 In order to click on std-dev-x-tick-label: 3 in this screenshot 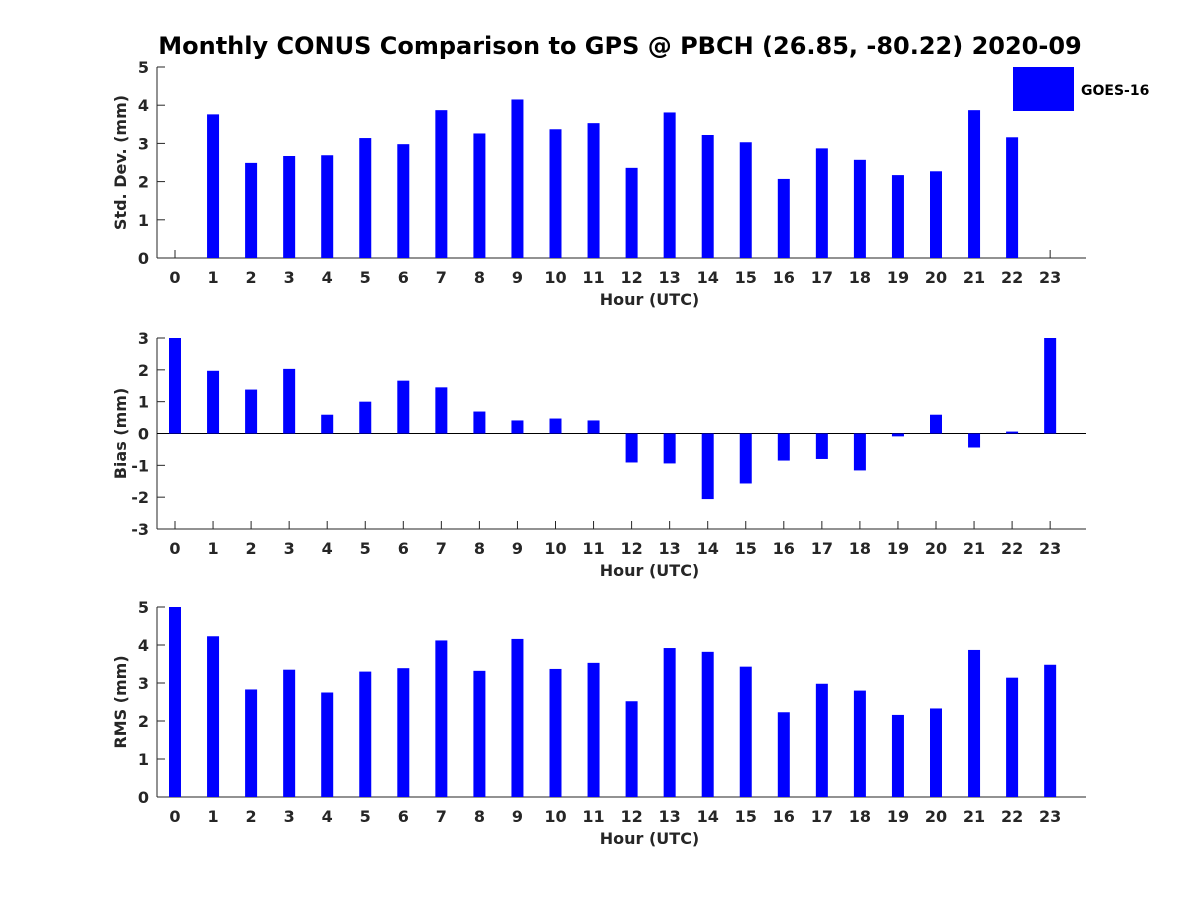, I will do `click(289, 277)`.